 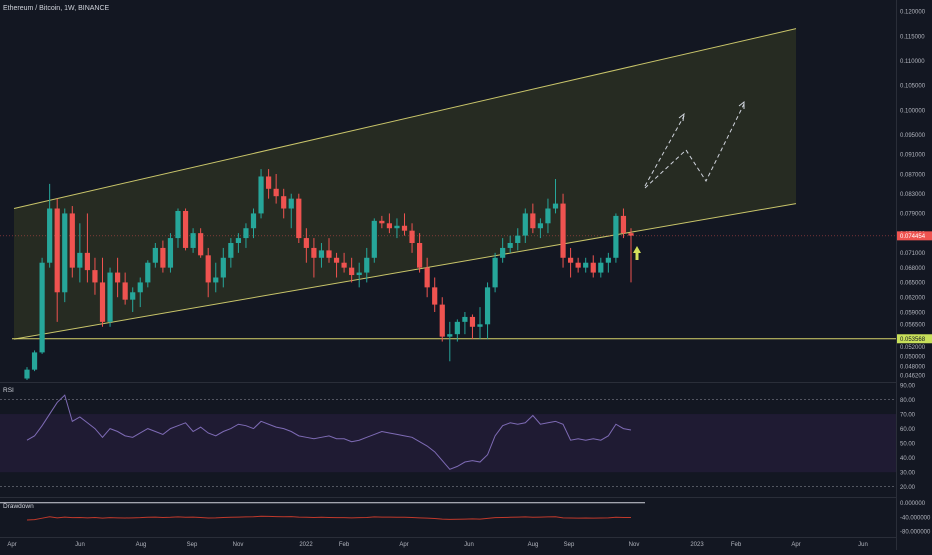 I want to click on price-tick-label: 0.095000, so click(x=913, y=136).